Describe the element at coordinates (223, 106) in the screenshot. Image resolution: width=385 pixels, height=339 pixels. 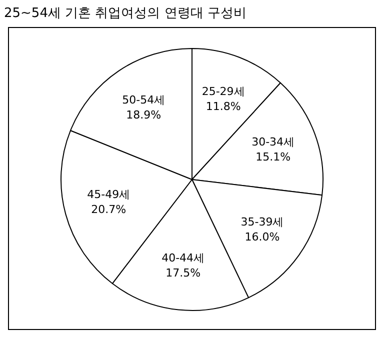
I see `data-label: 11.8%` at that location.